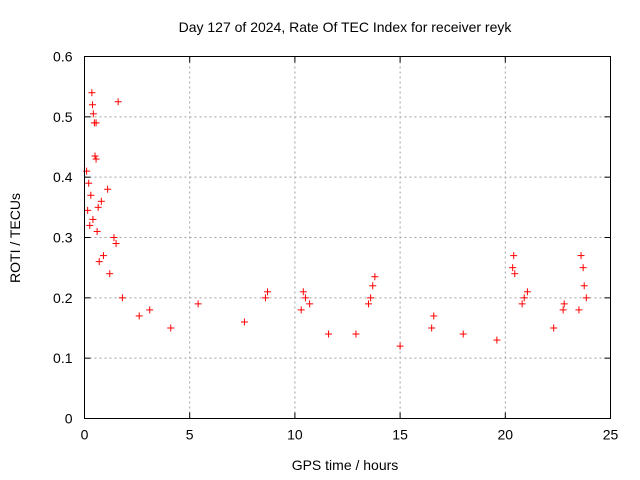  I want to click on x-axis-title: GPS time / hours, so click(345, 465).